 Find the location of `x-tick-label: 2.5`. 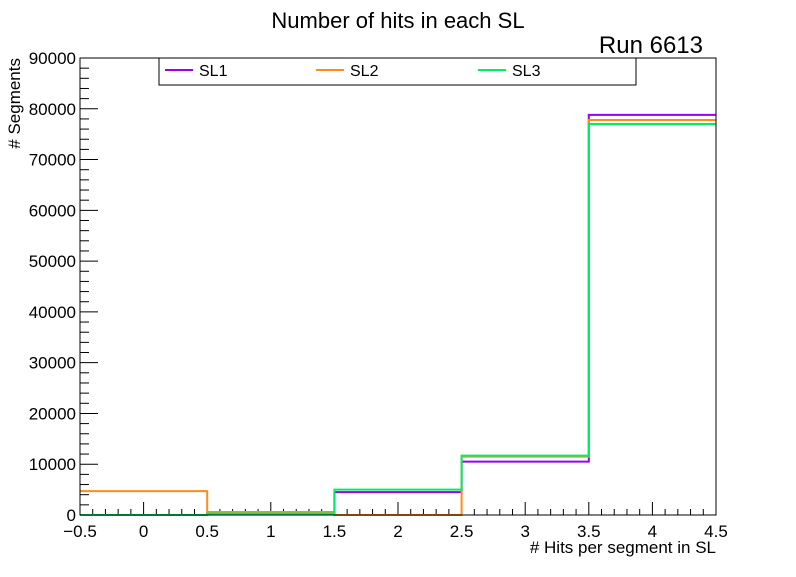

x-tick-label: 2.5 is located at coordinates (462, 531).